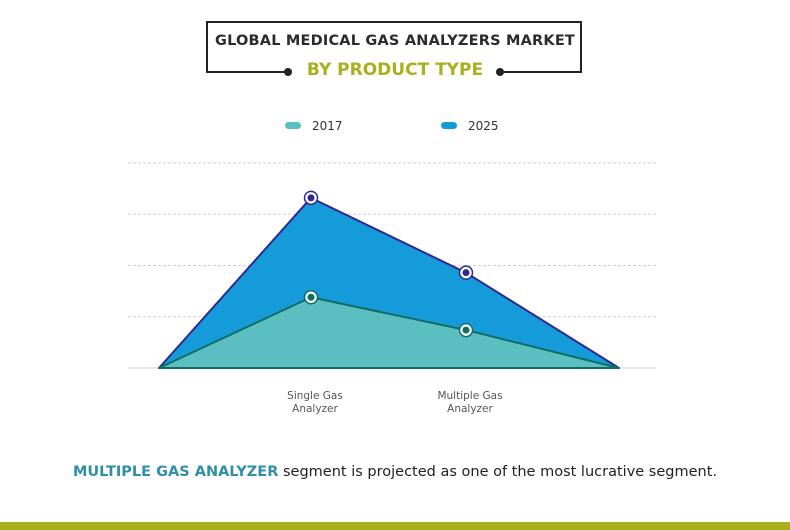  Describe the element at coordinates (395, 41) in the screenshot. I see `chart-title: GLOBAL MEDICAL GAS ANALYZERS MARKET` at that location.